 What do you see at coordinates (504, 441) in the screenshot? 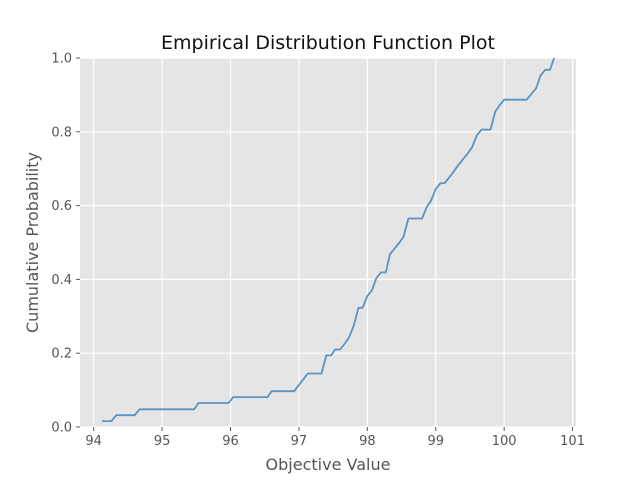
I see `x-tick-label: 100` at bounding box center [504, 441].